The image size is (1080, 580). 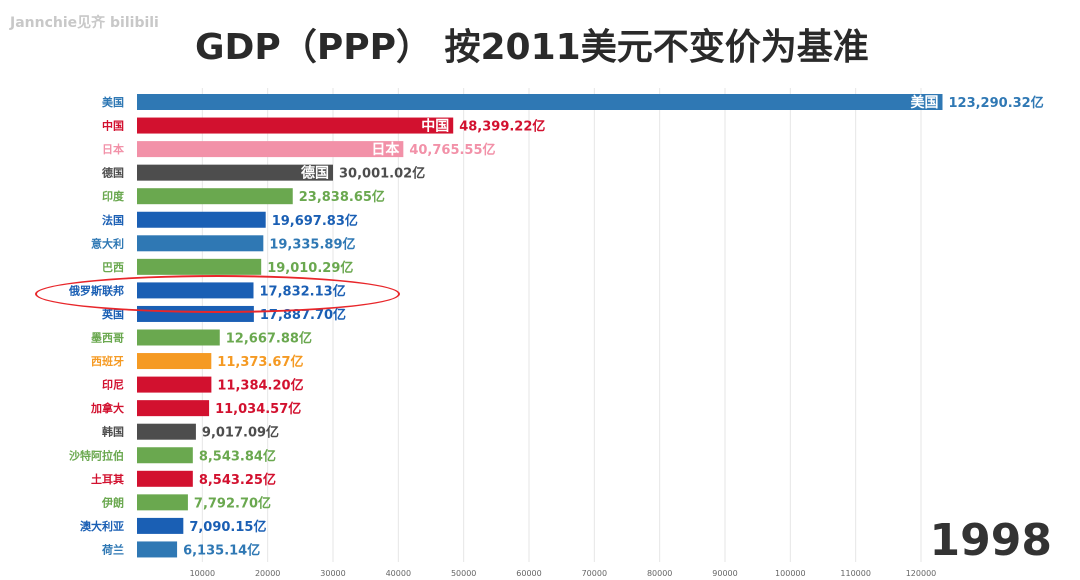 What do you see at coordinates (594, 573) in the screenshot?
I see `x-tick-label: 70000` at bounding box center [594, 573].